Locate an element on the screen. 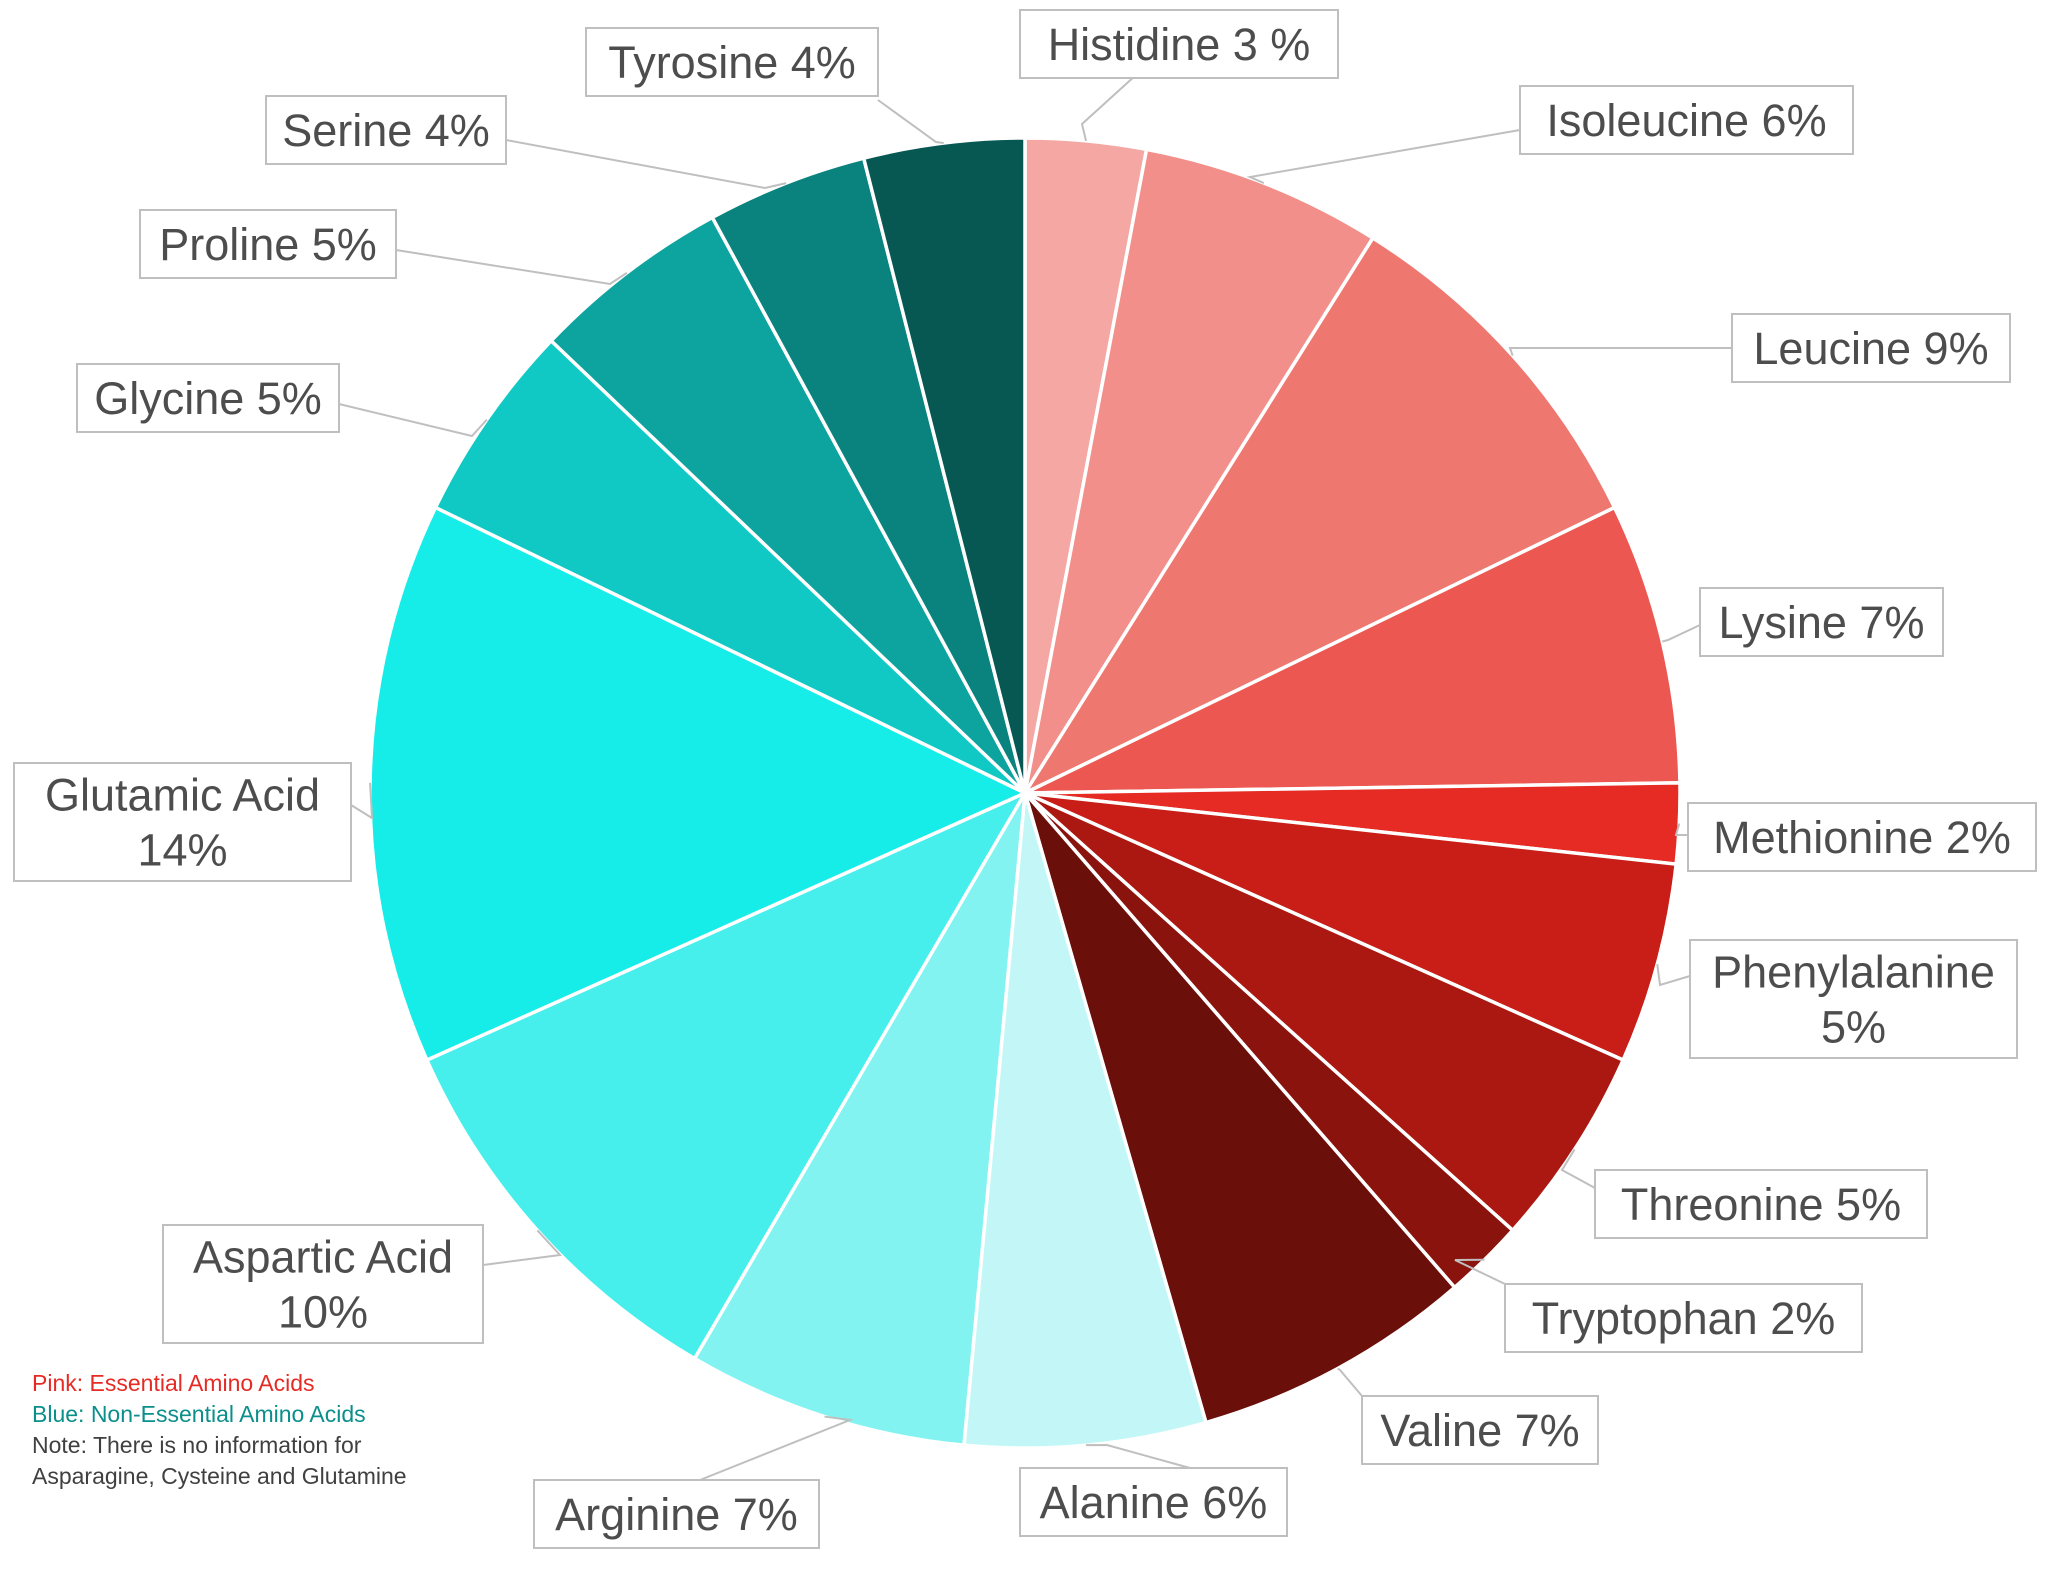  slice-label: Tryptophan 2% is located at coordinates (1684, 1318).